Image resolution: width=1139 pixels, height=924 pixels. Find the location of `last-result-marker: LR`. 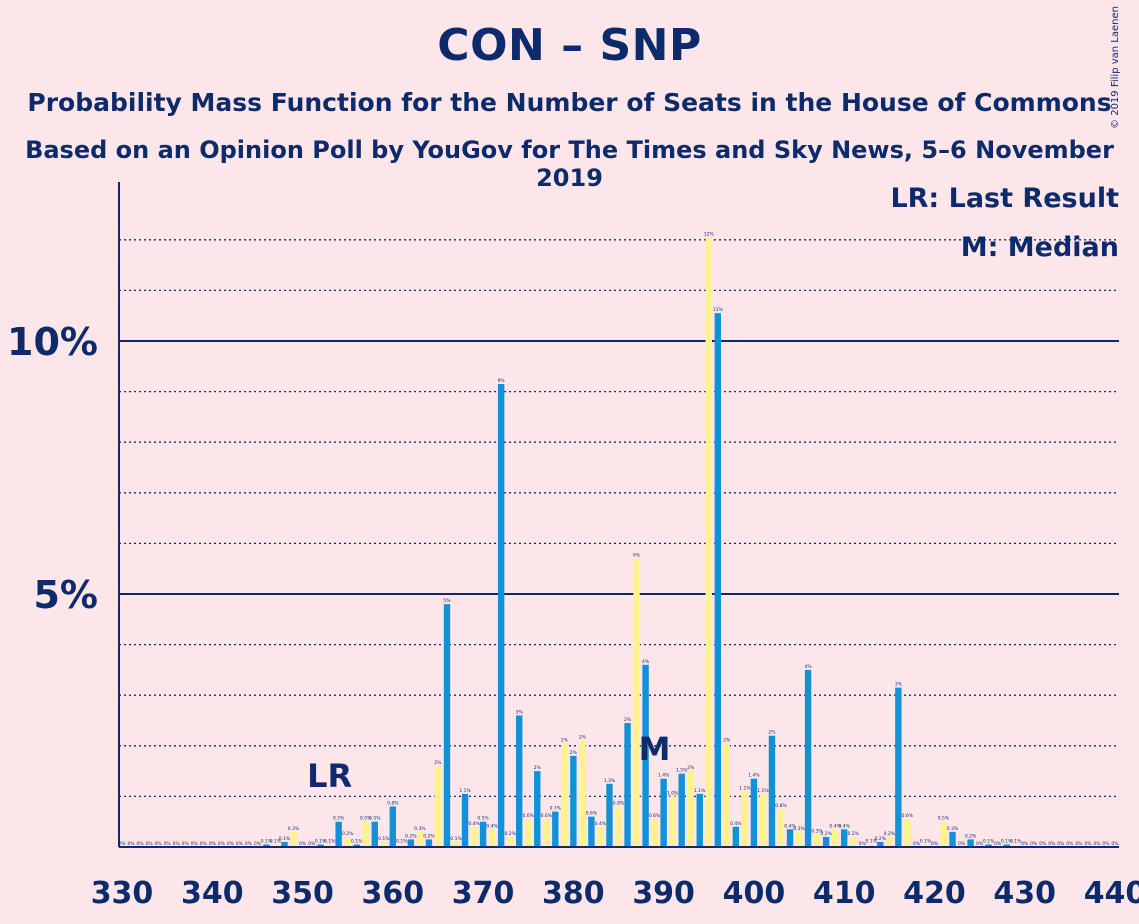

last-result-marker: LR is located at coordinates (329, 776).